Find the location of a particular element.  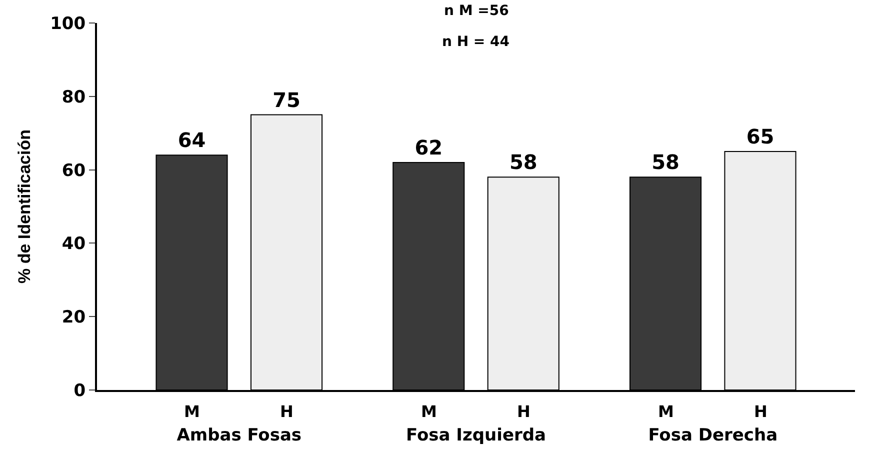

text: n M =56 is located at coordinates (476, 11).